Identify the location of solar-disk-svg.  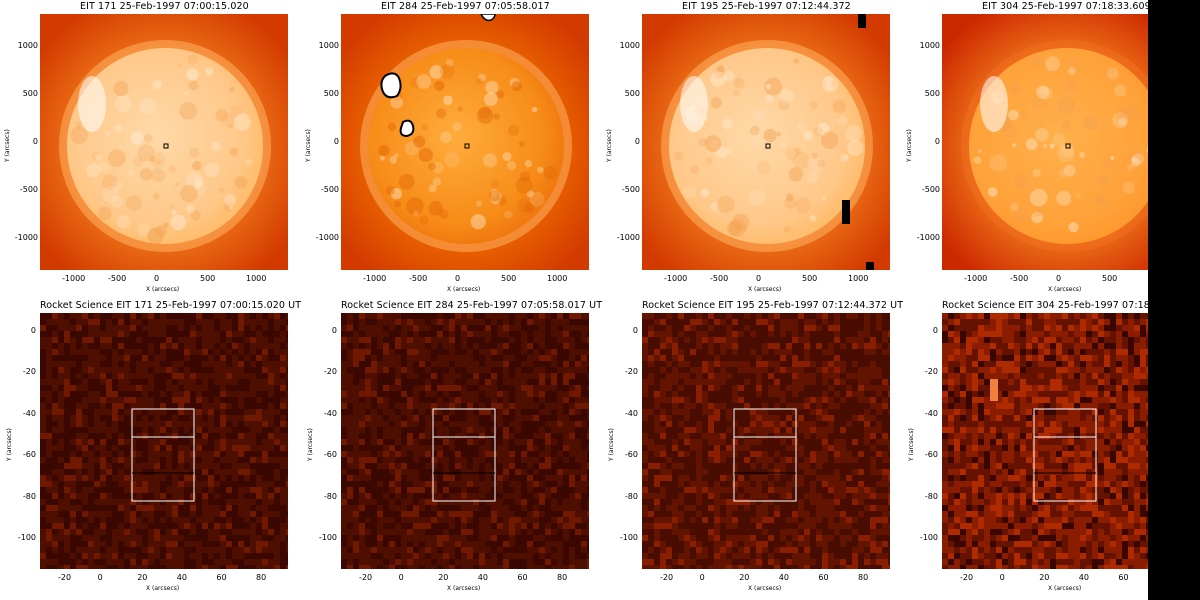
(465, 142).